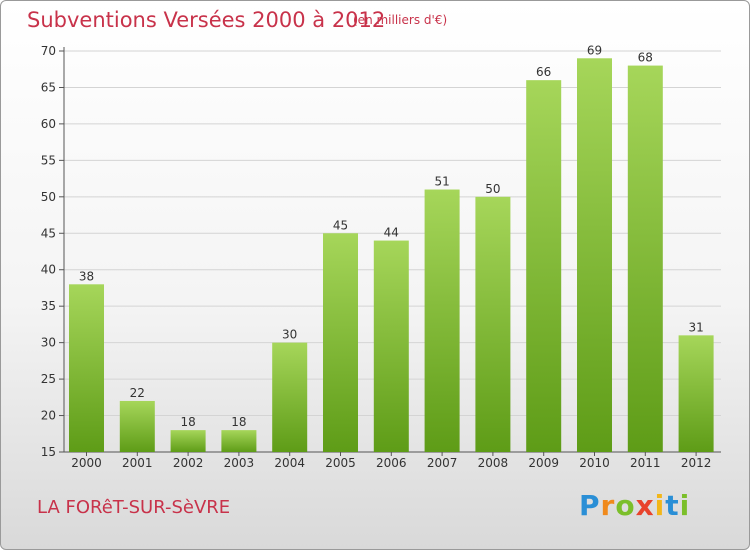 Image resolution: width=750 pixels, height=550 pixels. Describe the element at coordinates (86, 463) in the screenshot. I see `x-tick-label-2000: 2000` at that location.